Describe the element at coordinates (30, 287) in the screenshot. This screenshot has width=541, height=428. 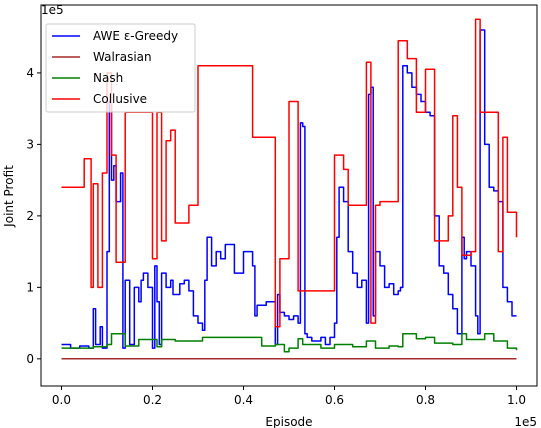
I see `y-tick-label: 1` at that location.